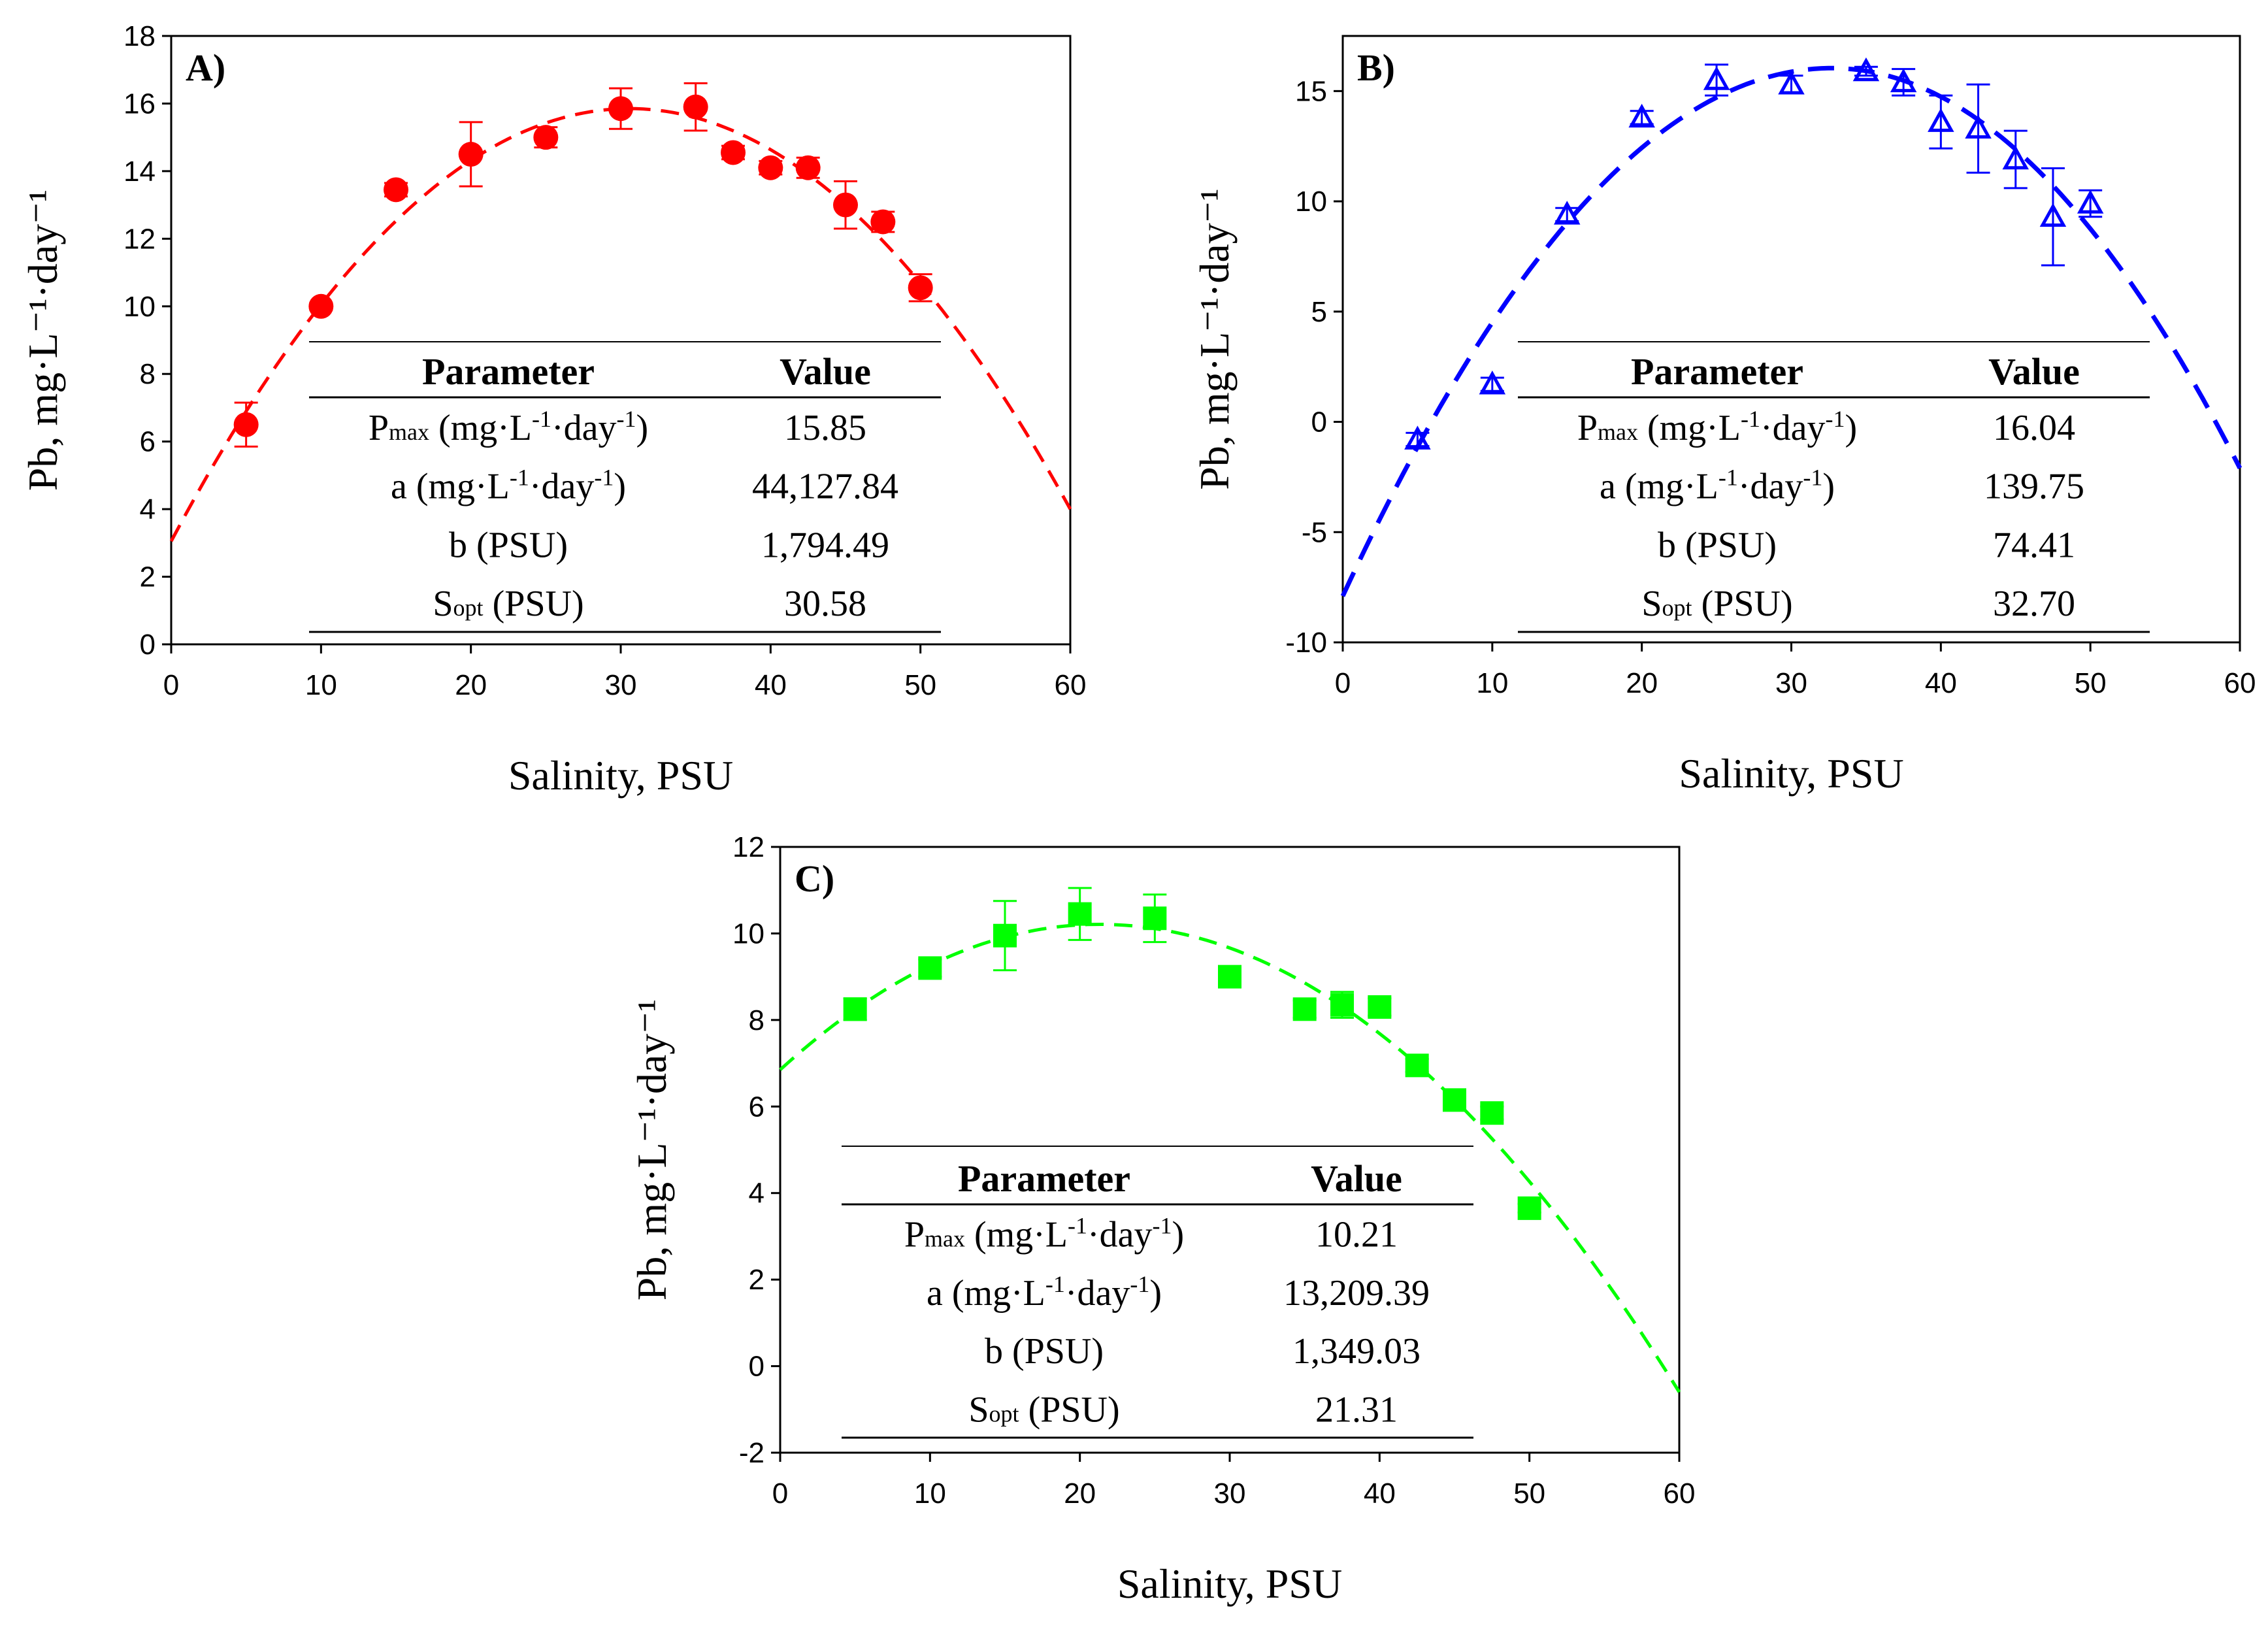 The image size is (2268, 1635). I want to click on y-tick-label: 16, so click(139, 104).